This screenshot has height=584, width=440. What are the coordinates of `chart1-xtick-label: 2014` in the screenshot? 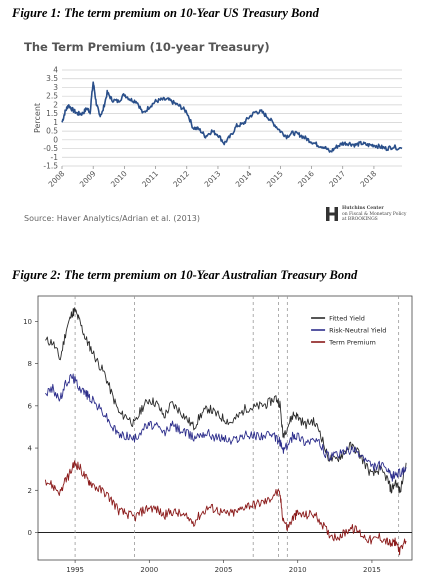 It's located at (244, 179).